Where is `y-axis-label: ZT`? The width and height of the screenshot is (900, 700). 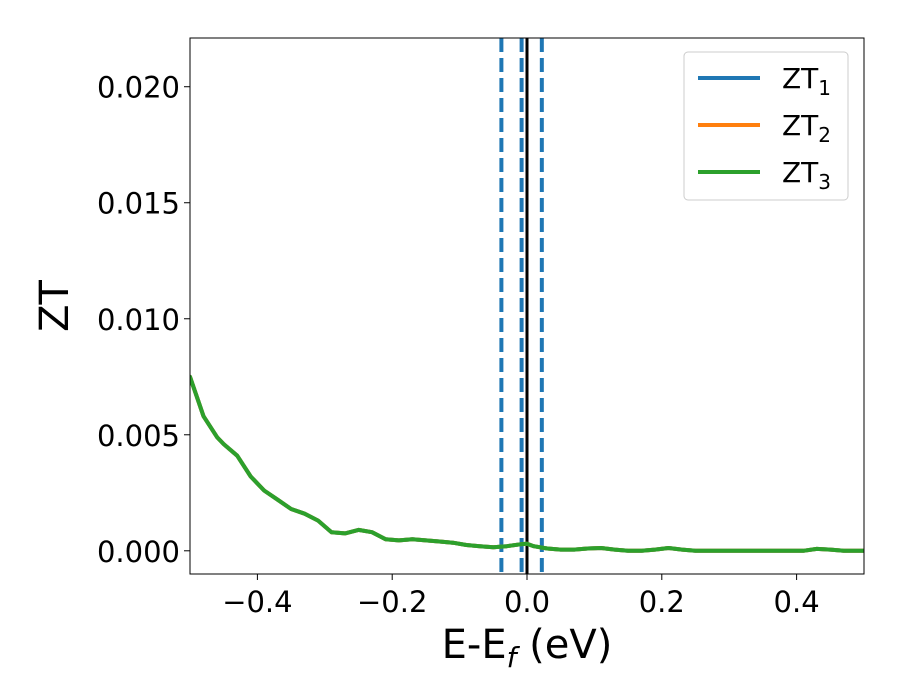
y-axis-label: ZT is located at coordinates (55, 306).